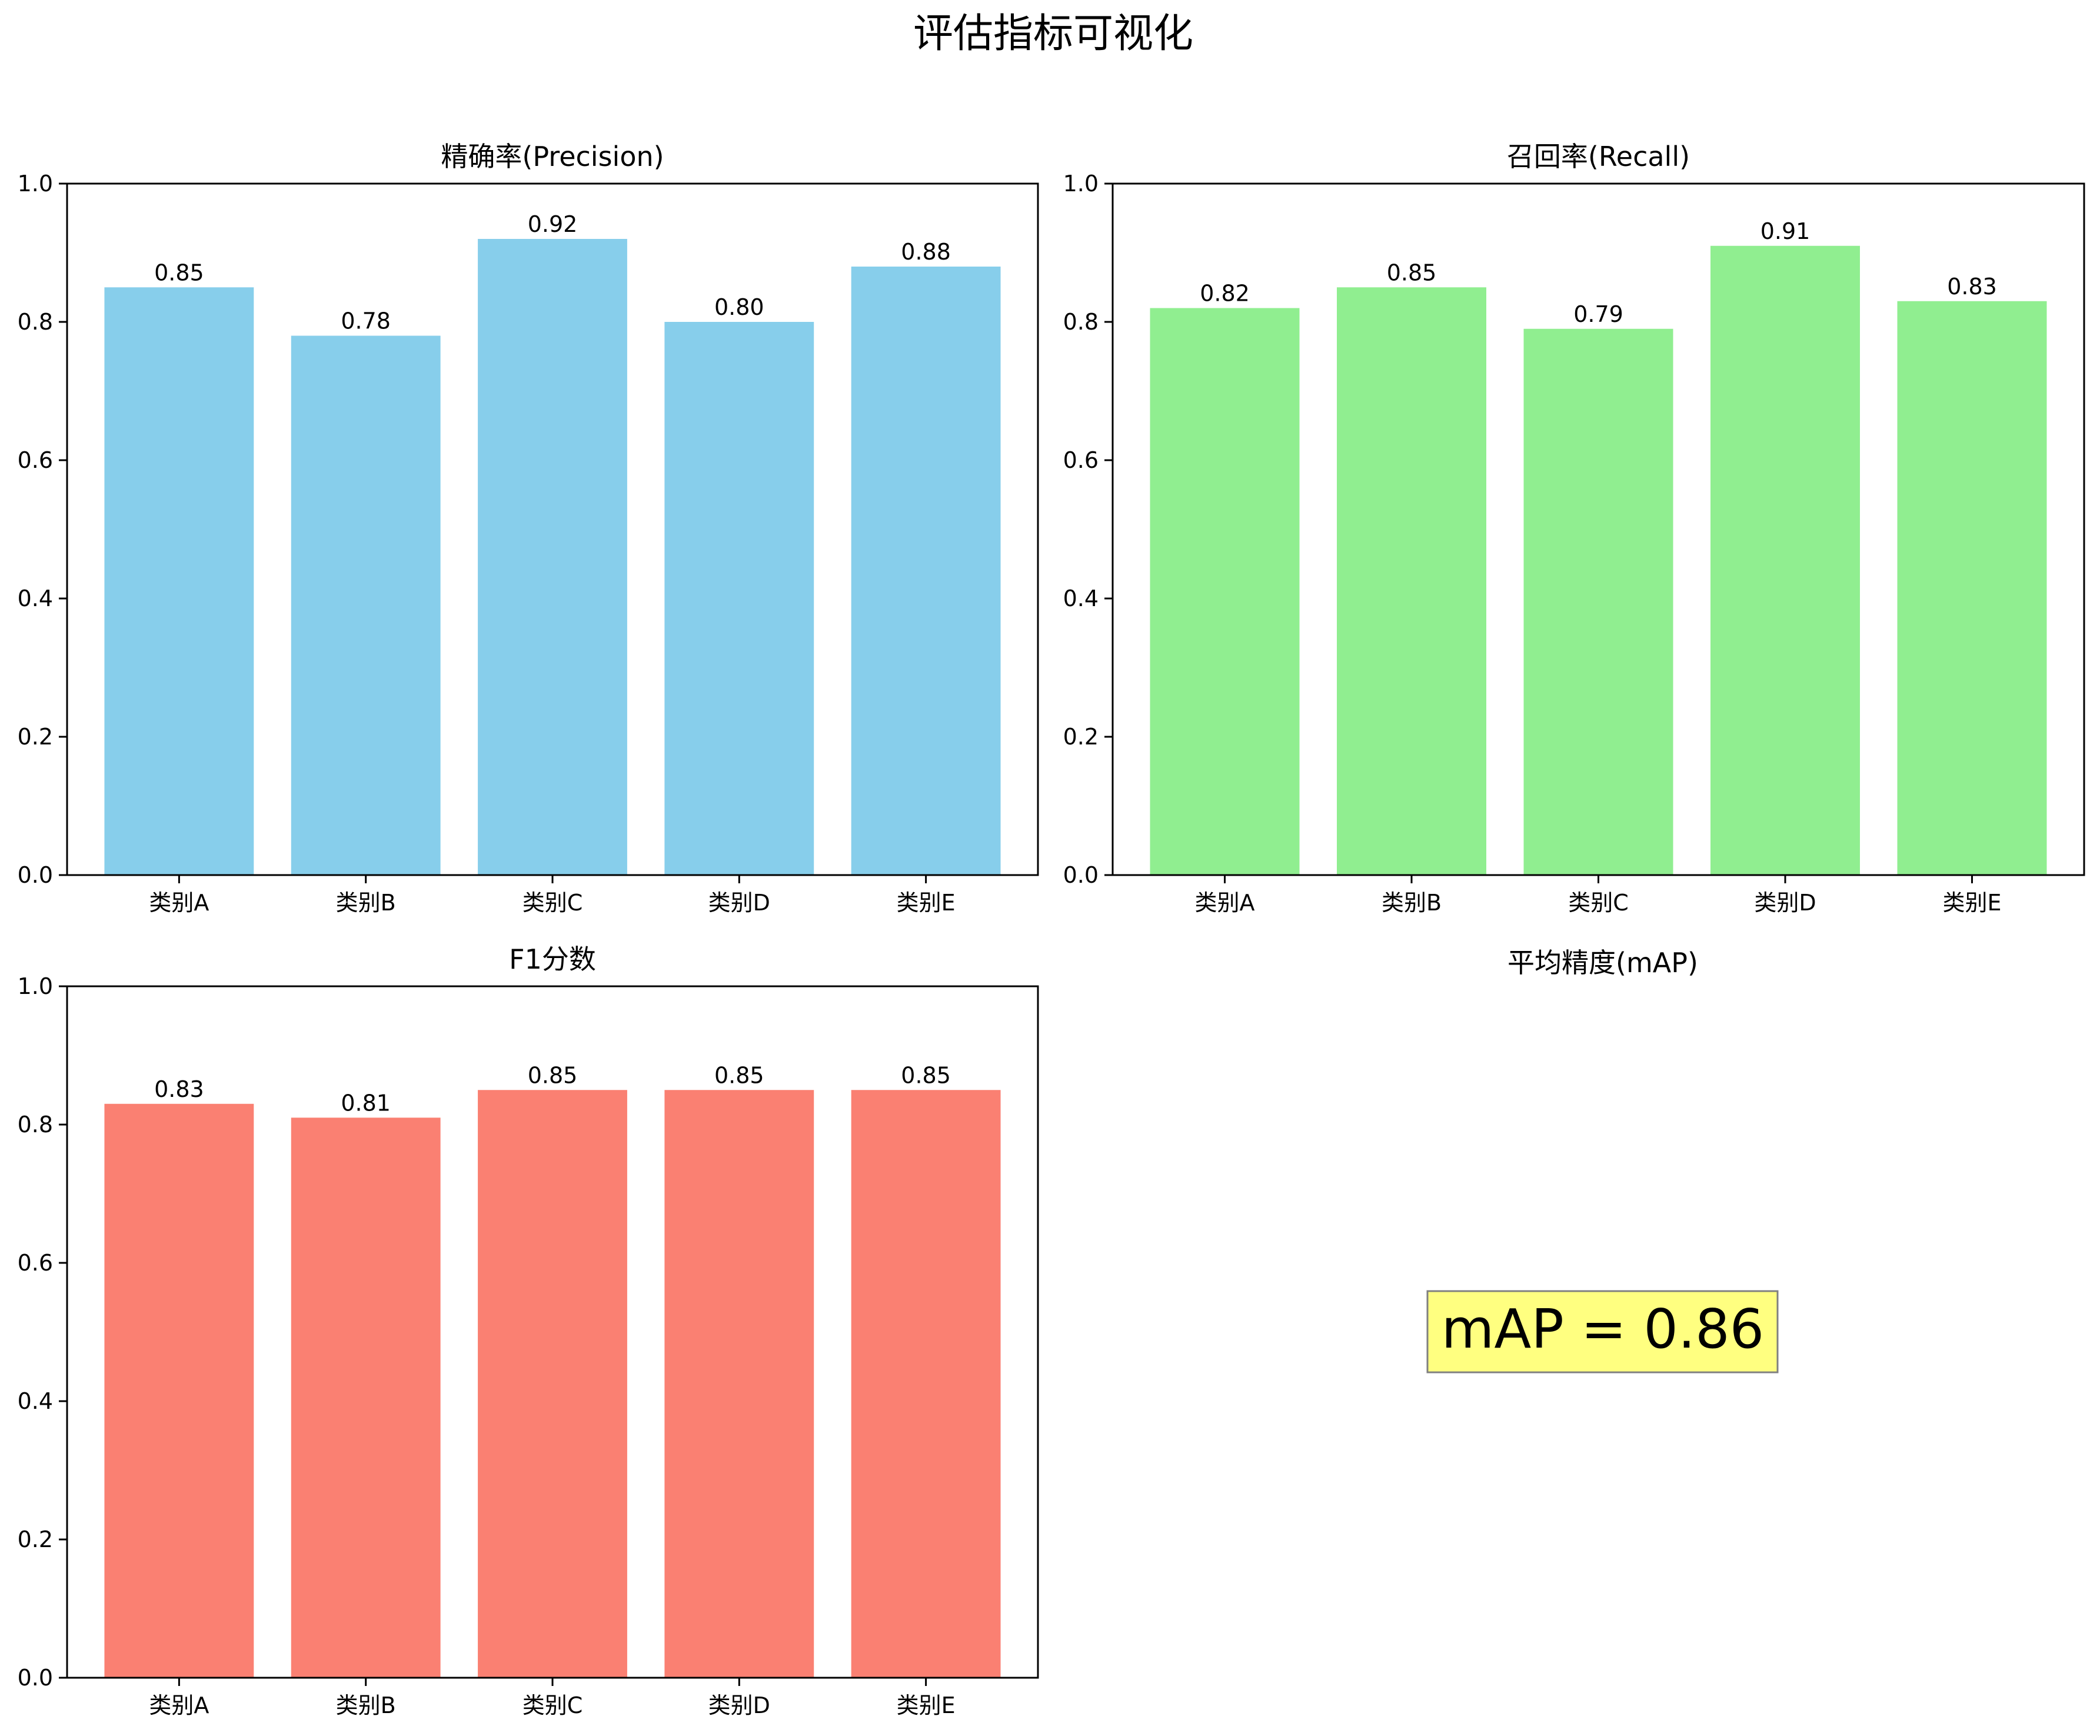  Describe the element at coordinates (35, 599) in the screenshot. I see `precision-y-tick-label: 0.4` at that location.